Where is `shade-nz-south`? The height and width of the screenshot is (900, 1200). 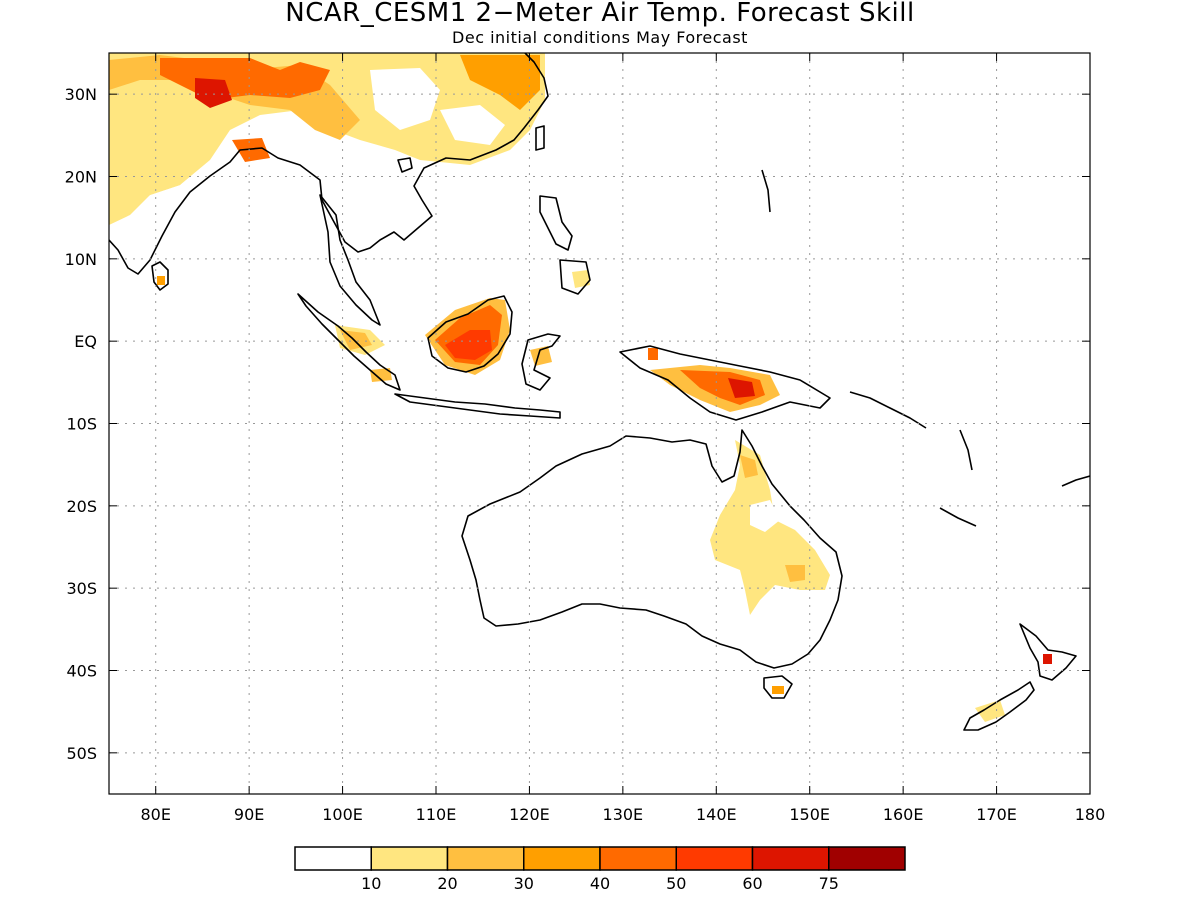
shade-nz-south is located at coordinates (990, 711).